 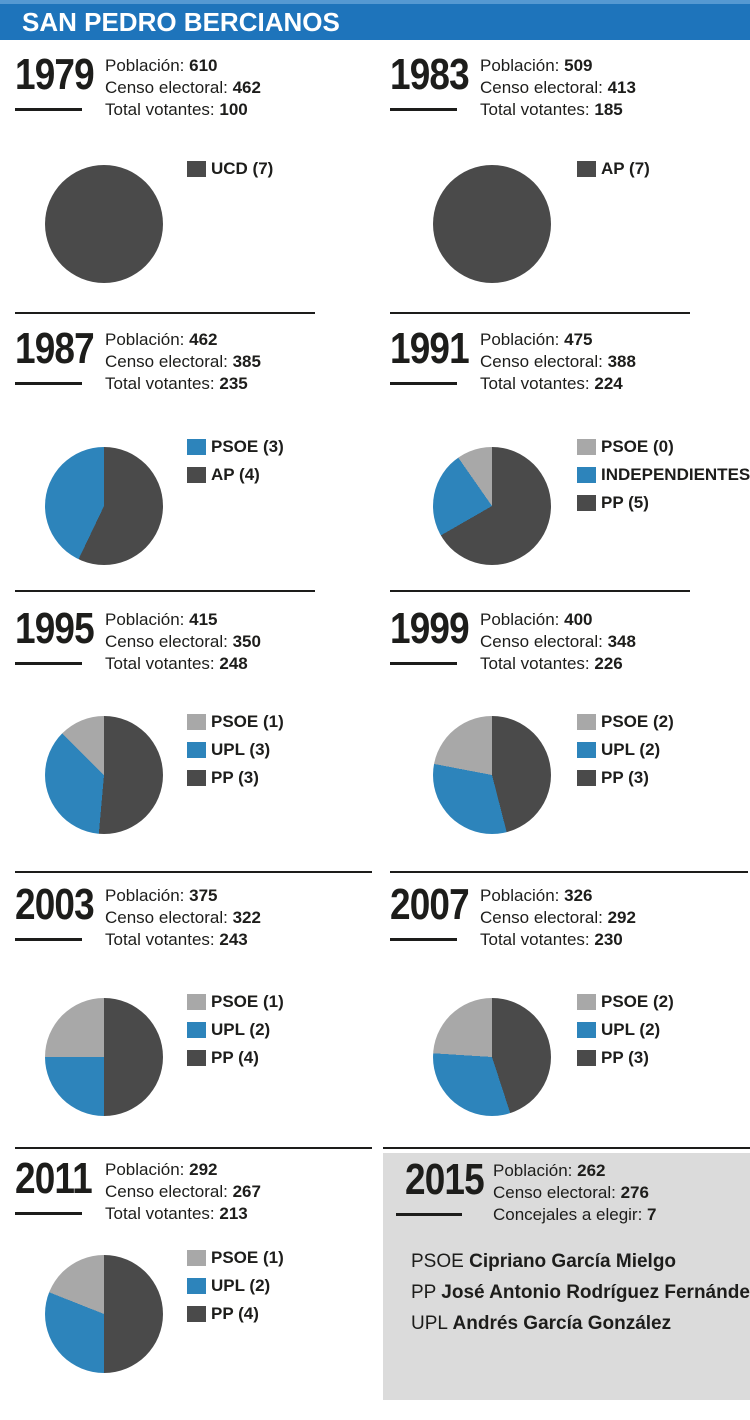 I want to click on legend-item: PSOE (3), so click(x=235, y=447).